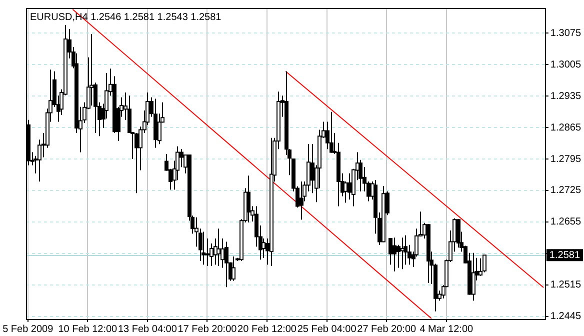  What do you see at coordinates (566, 159) in the screenshot?
I see `y-tick-label: 1.2795` at bounding box center [566, 159].